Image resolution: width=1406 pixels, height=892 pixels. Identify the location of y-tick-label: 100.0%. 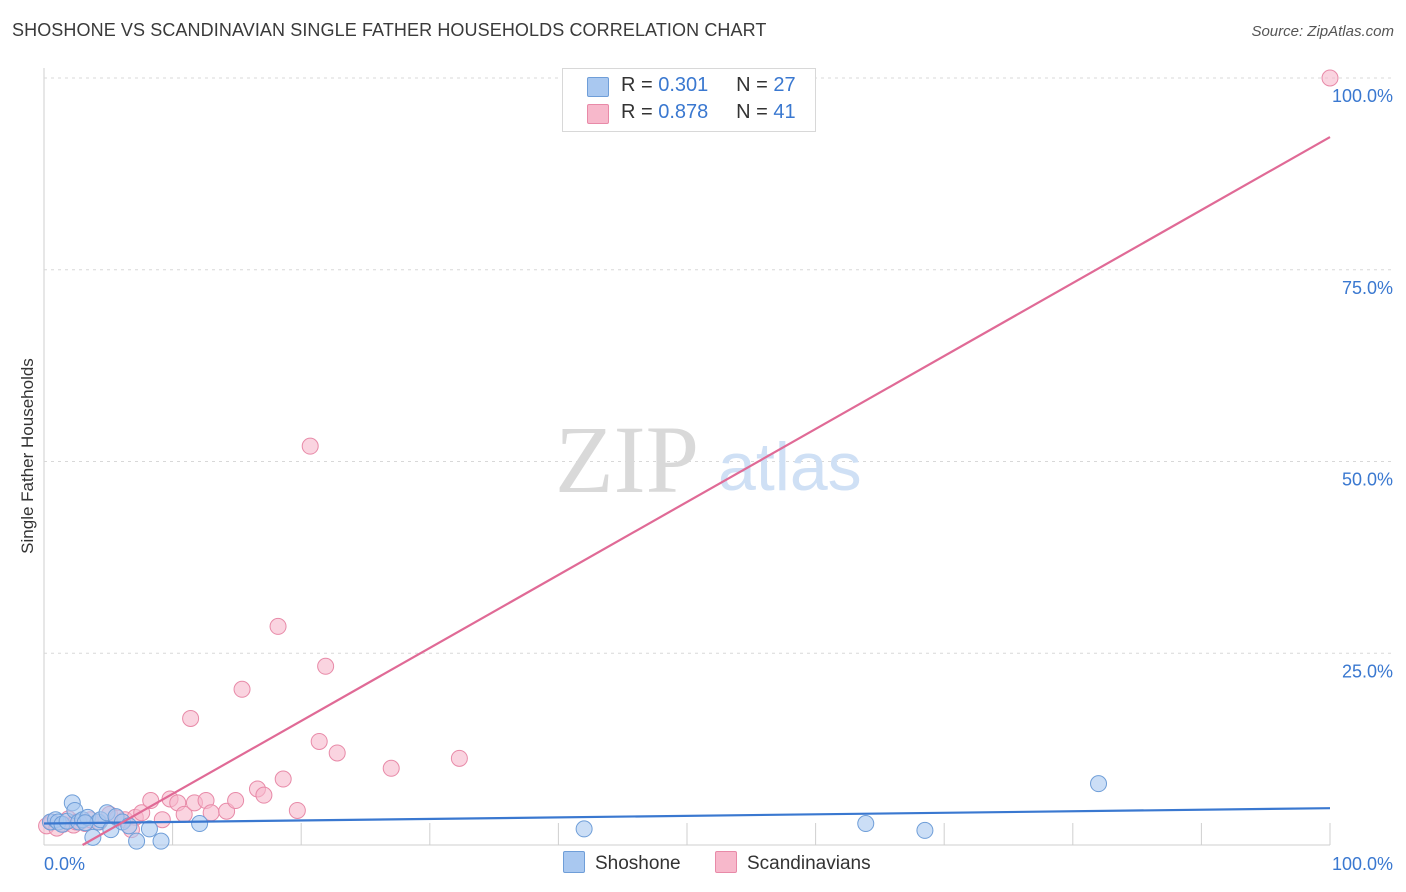
(1362, 96).